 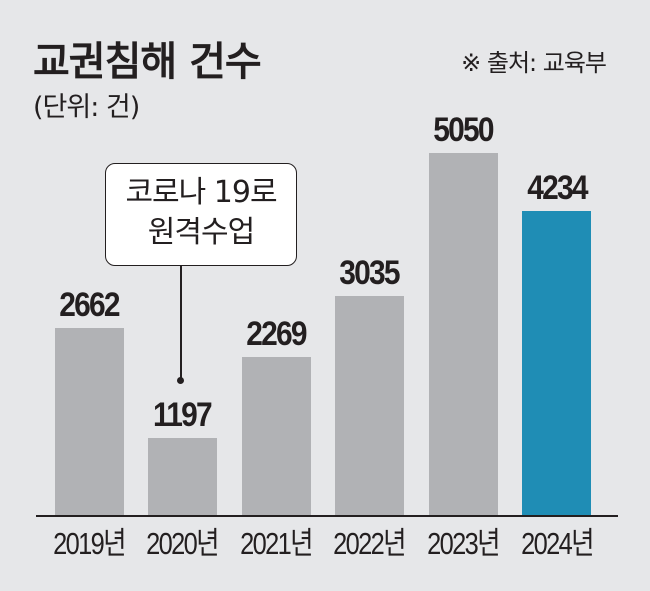 I want to click on x-axis-line, so click(x=327, y=516).